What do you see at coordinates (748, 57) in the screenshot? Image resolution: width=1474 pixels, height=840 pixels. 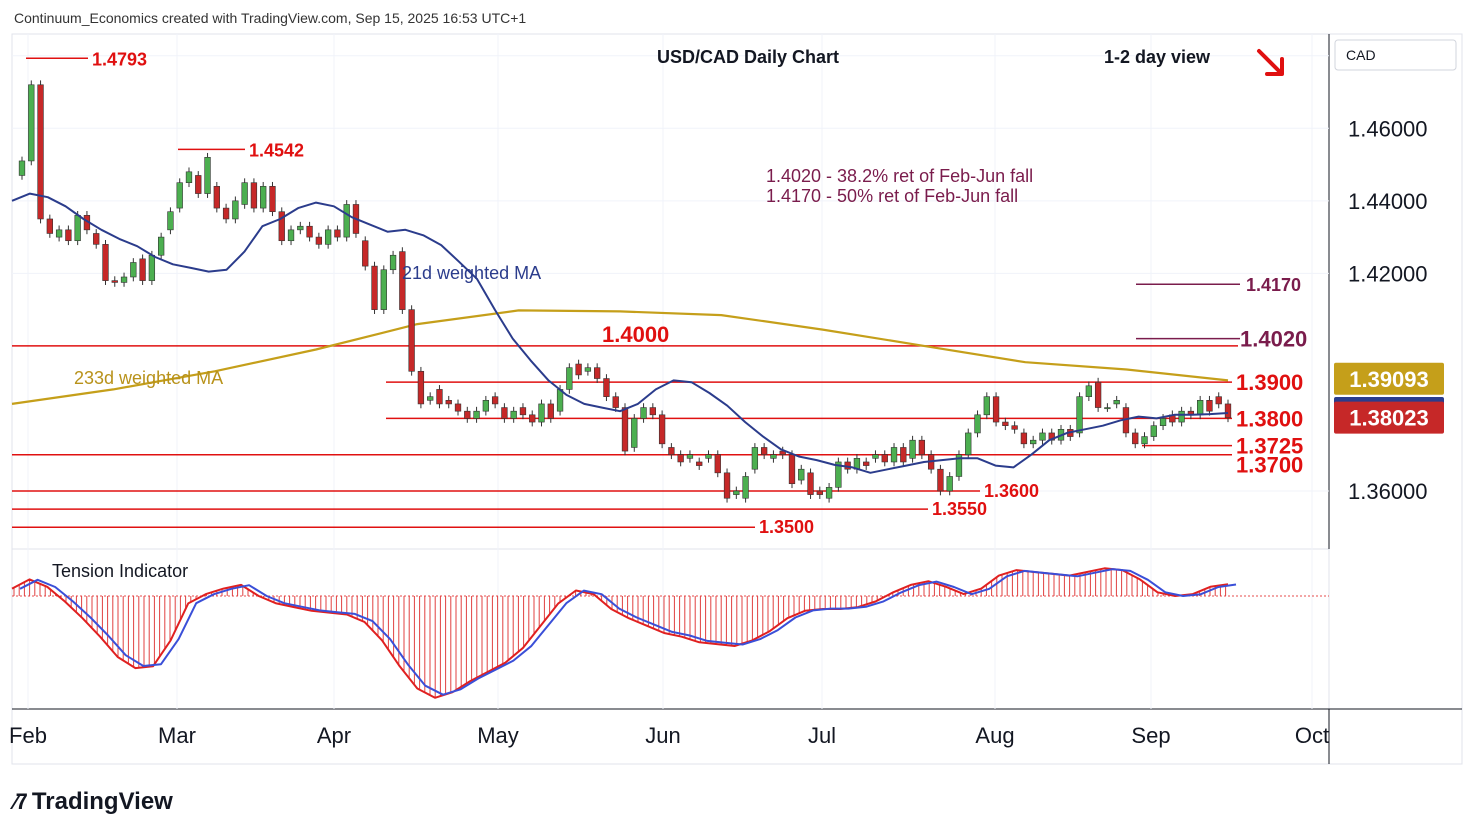 I see `chart-title: USD/CAD Daily Chart` at bounding box center [748, 57].